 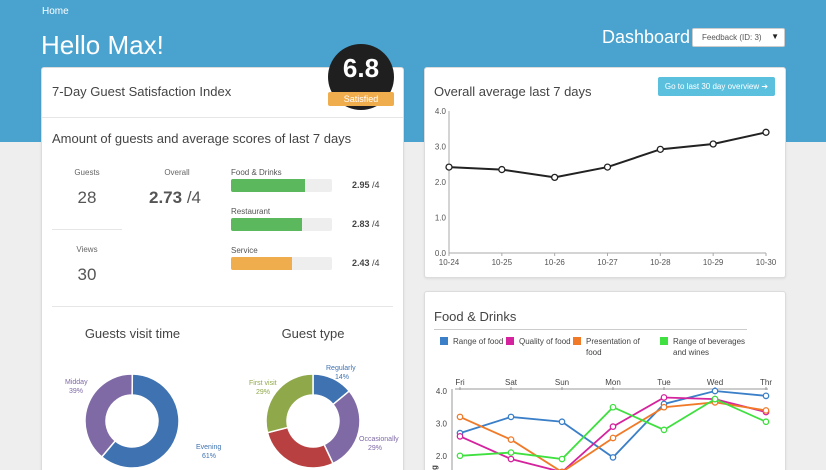 I want to click on satisfaction-score: 6.8, so click(x=361, y=68).